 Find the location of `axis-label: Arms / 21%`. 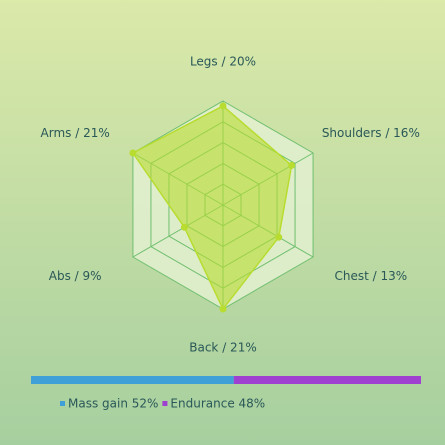

axis-label: Arms / 21% is located at coordinates (75, 133).